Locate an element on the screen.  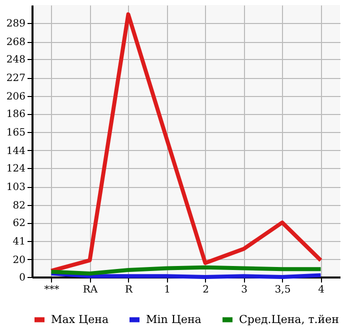
x-tick-label: 3 is located at coordinates (244, 290).